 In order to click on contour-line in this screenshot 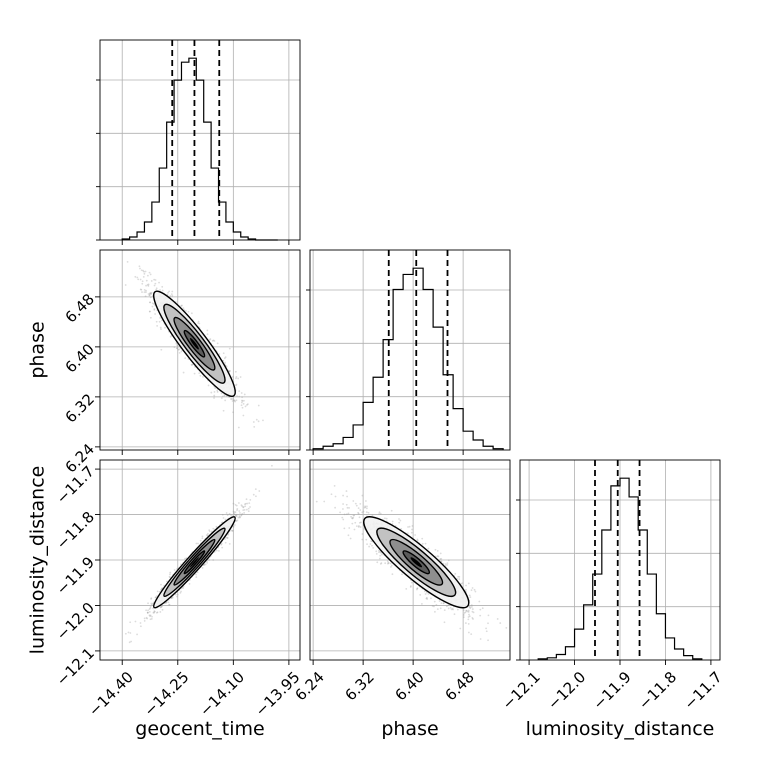, I will do `click(194, 343)`.